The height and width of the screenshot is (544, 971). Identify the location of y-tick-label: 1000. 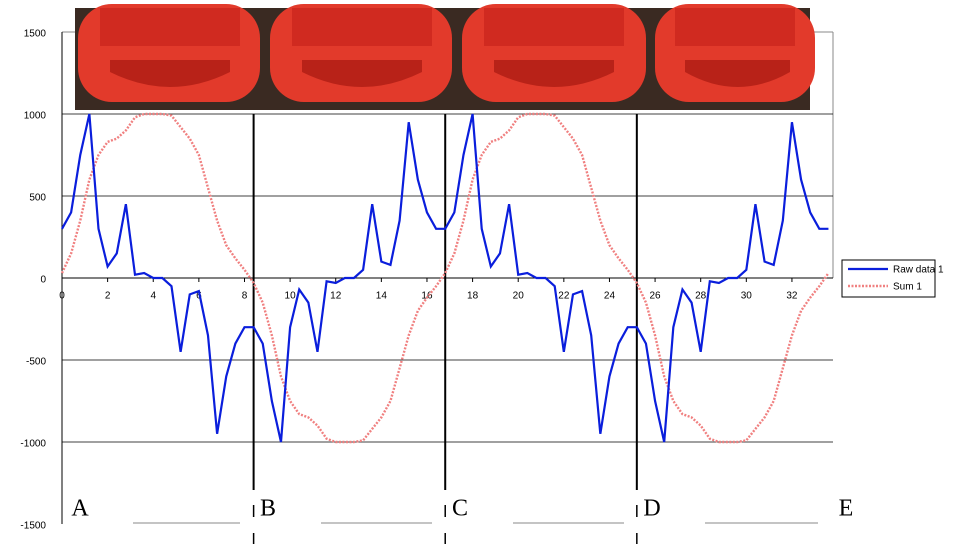
(35, 116).